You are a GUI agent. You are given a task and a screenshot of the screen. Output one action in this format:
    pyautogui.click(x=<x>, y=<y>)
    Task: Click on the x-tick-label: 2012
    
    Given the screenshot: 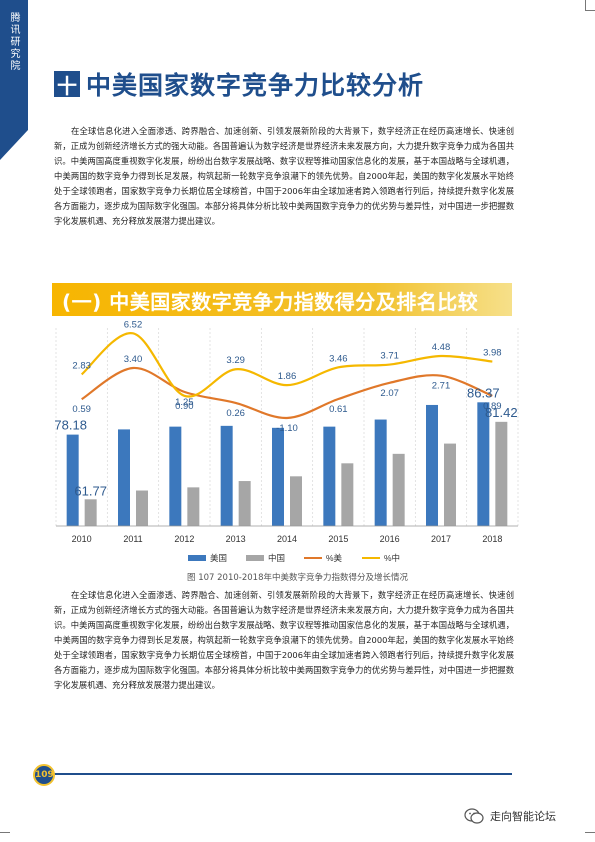 What is the action you would take?
    pyautogui.click(x=184, y=539)
    